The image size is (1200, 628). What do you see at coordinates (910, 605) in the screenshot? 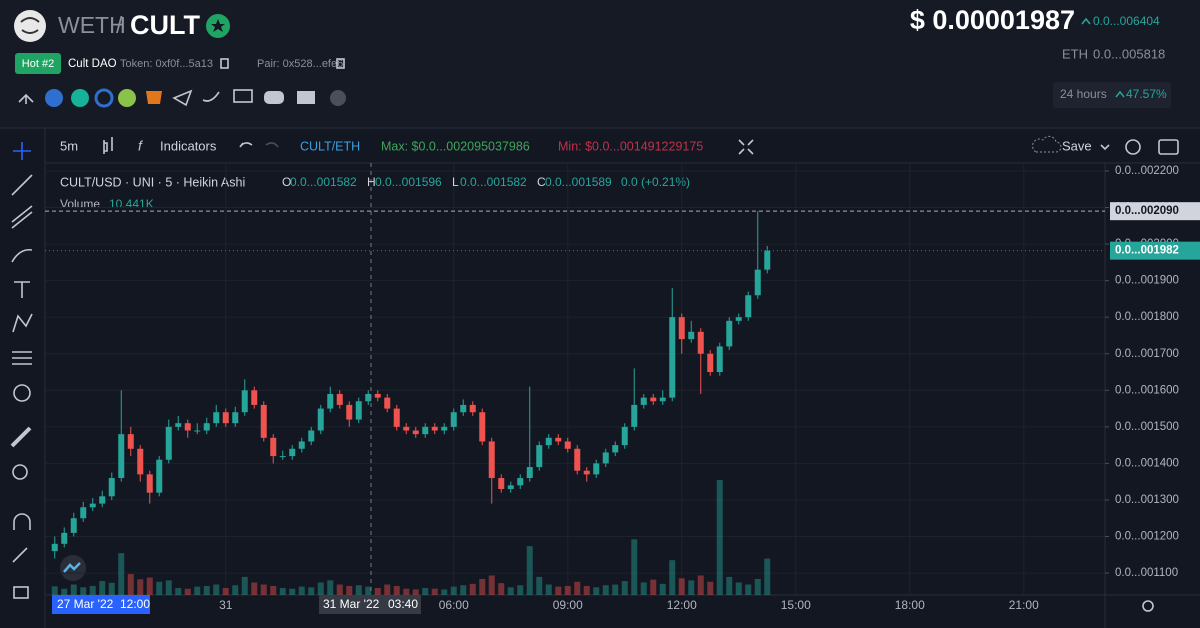
I see `x-tick-label: 18:00` at bounding box center [910, 605].